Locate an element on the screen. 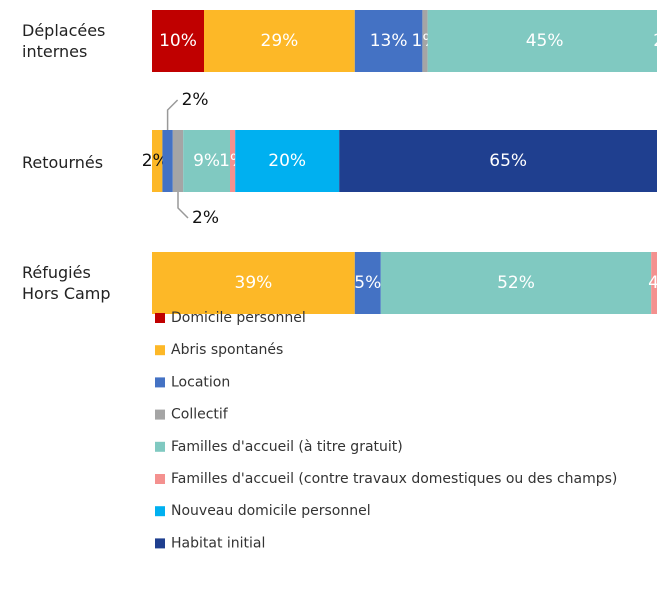 This screenshot has height=607, width=657. data-label: 13% is located at coordinates (389, 41).